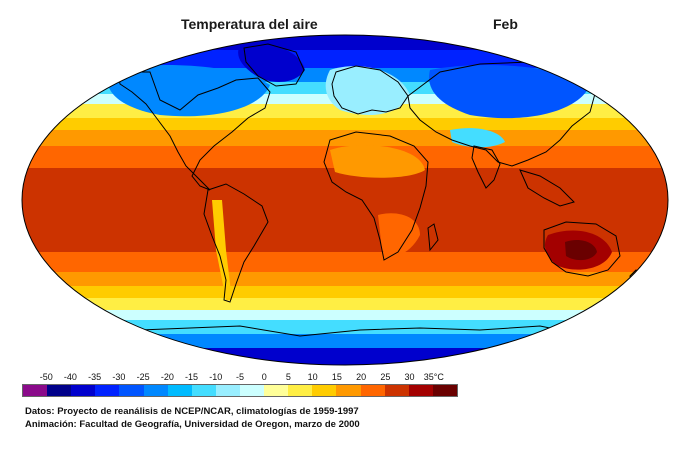 This screenshot has height=470, width=700. Describe the element at coordinates (345, 279) in the screenshot. I see `band-south-warm` at that location.